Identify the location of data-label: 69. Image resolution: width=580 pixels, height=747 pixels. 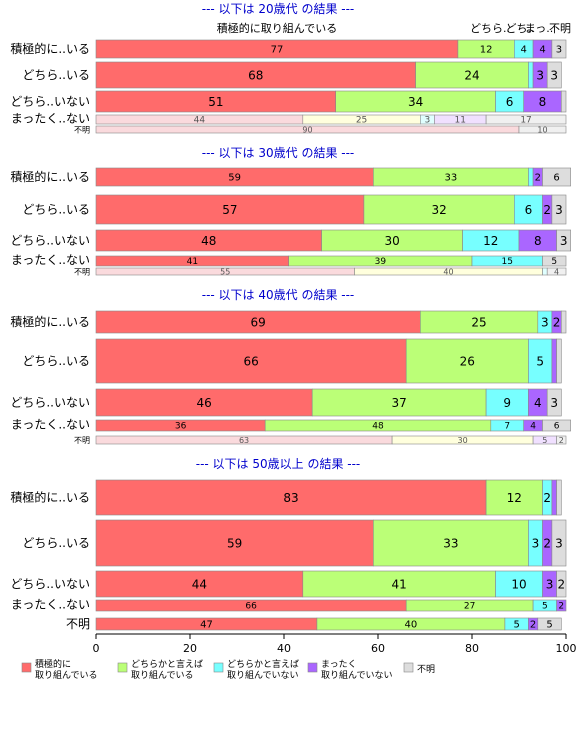
(258, 322).